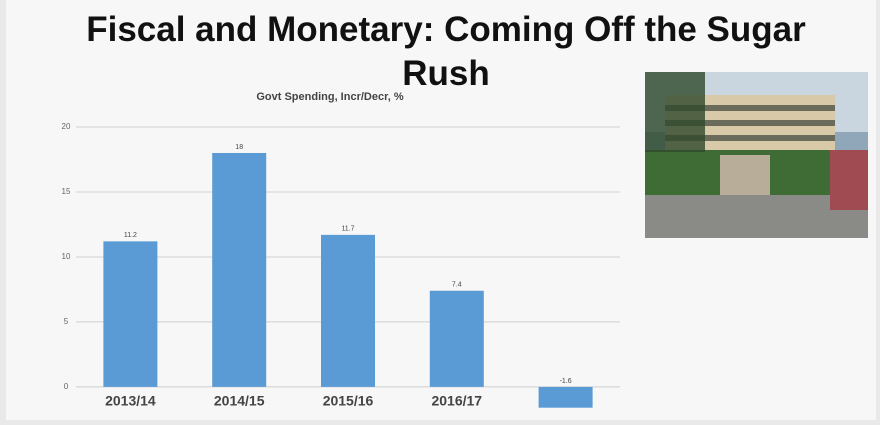  I want to click on data-label: 18, so click(239, 147).